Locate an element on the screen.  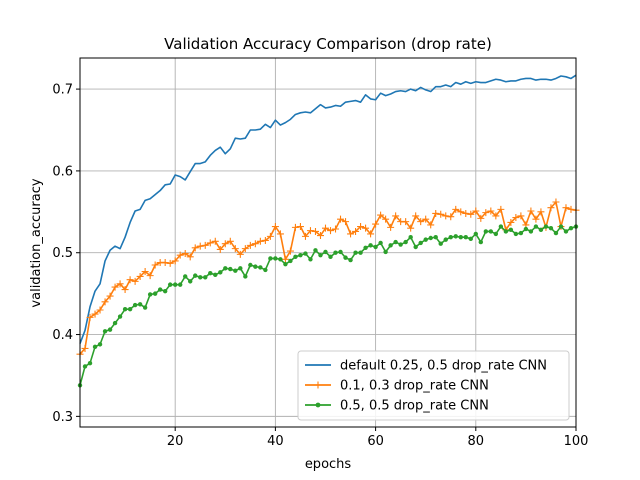
x-tick-label: 80 is located at coordinates (476, 441).